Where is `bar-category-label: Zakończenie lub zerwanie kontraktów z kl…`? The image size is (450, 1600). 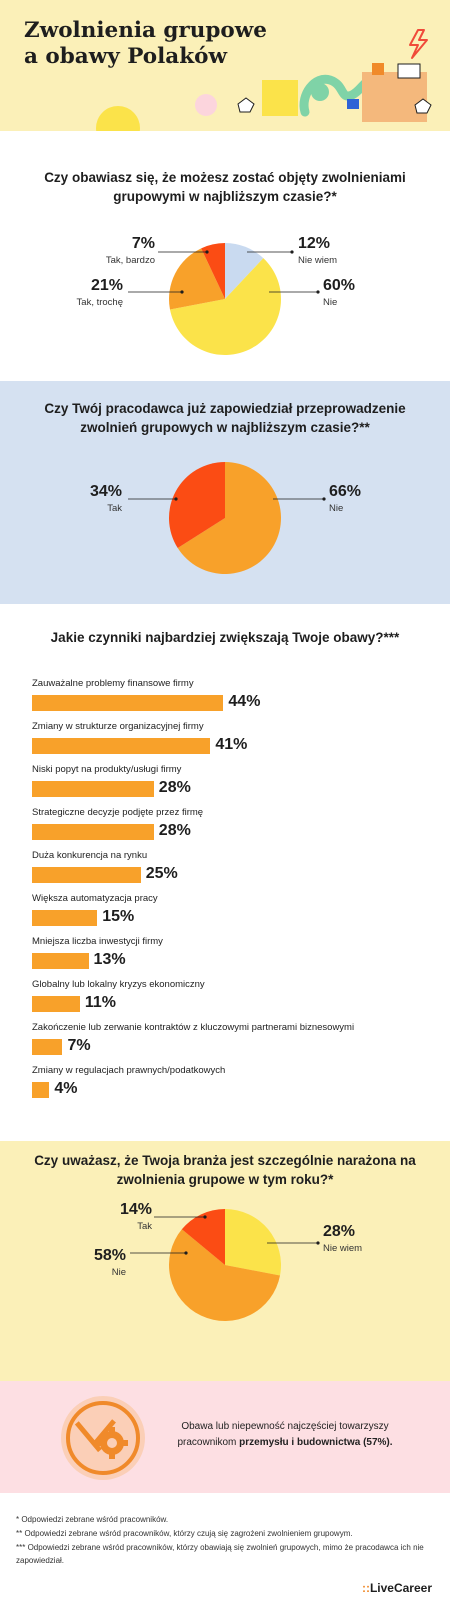 bar-category-label: Zakończenie lub zerwanie kontraktów z kl… is located at coordinates (193, 1027).